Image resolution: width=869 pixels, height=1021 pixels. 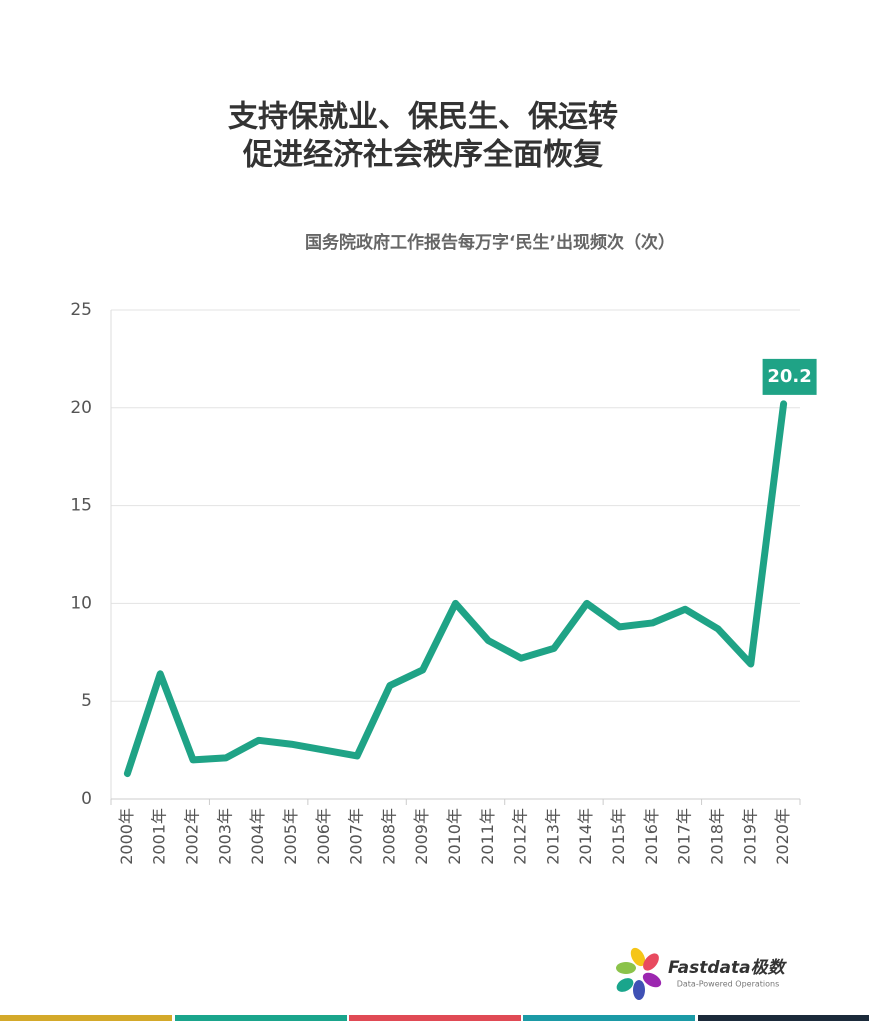 I want to click on y-tick-label: 10, so click(x=81, y=603).